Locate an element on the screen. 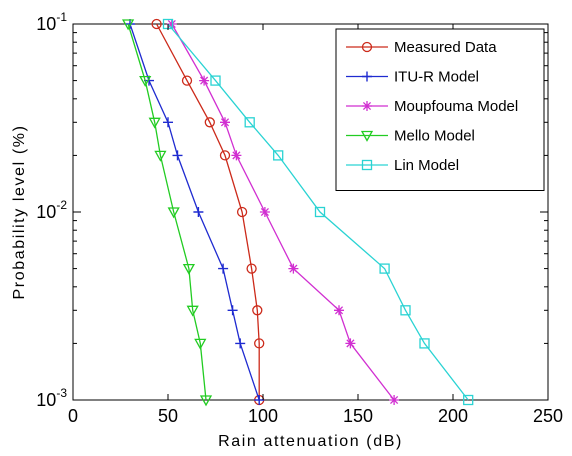  x-tick-label: 50 is located at coordinates (168, 416).